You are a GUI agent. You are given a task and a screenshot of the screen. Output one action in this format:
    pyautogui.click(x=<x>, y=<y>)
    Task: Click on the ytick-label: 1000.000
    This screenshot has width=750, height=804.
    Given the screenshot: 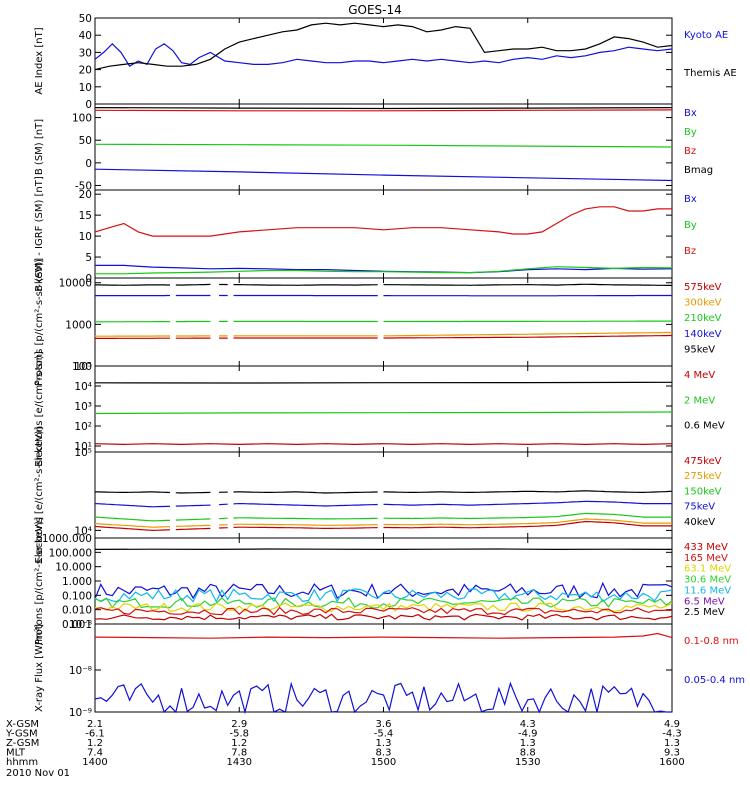 What is the action you would take?
    pyautogui.click(x=67, y=539)
    